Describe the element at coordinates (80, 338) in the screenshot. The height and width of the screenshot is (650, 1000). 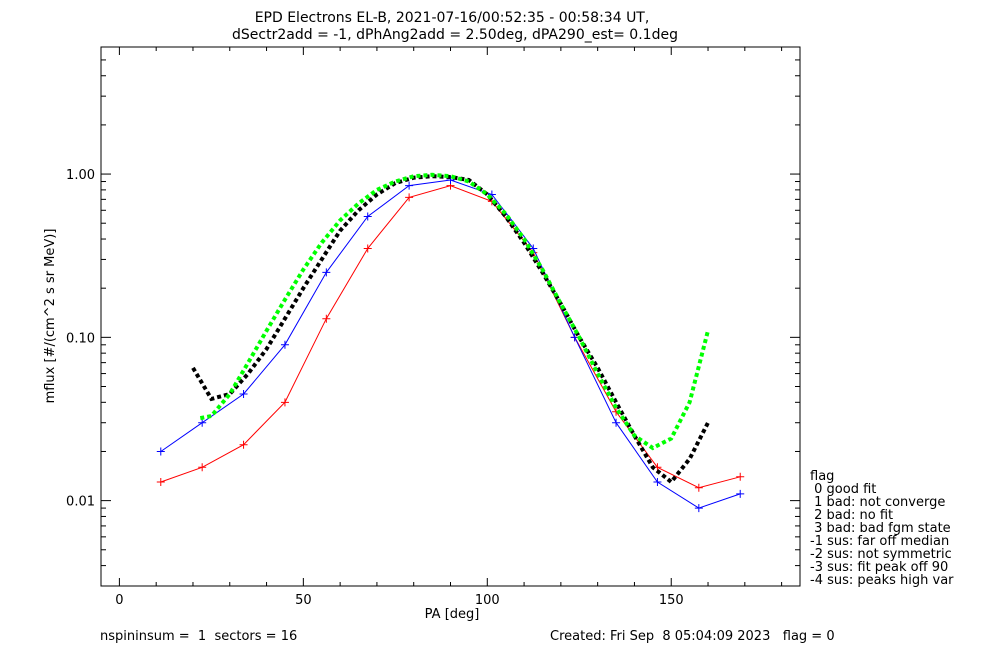
I see `y-tick-label: 0.10` at that location.